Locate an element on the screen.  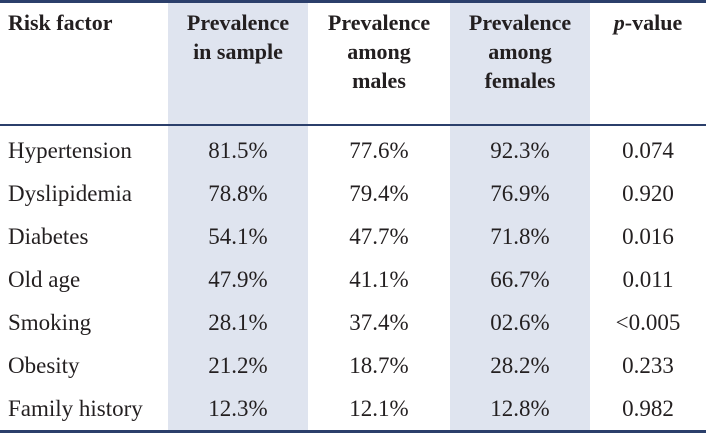
row-dyslipidemia-factor: Dyslipidemia is located at coordinates (70, 193).